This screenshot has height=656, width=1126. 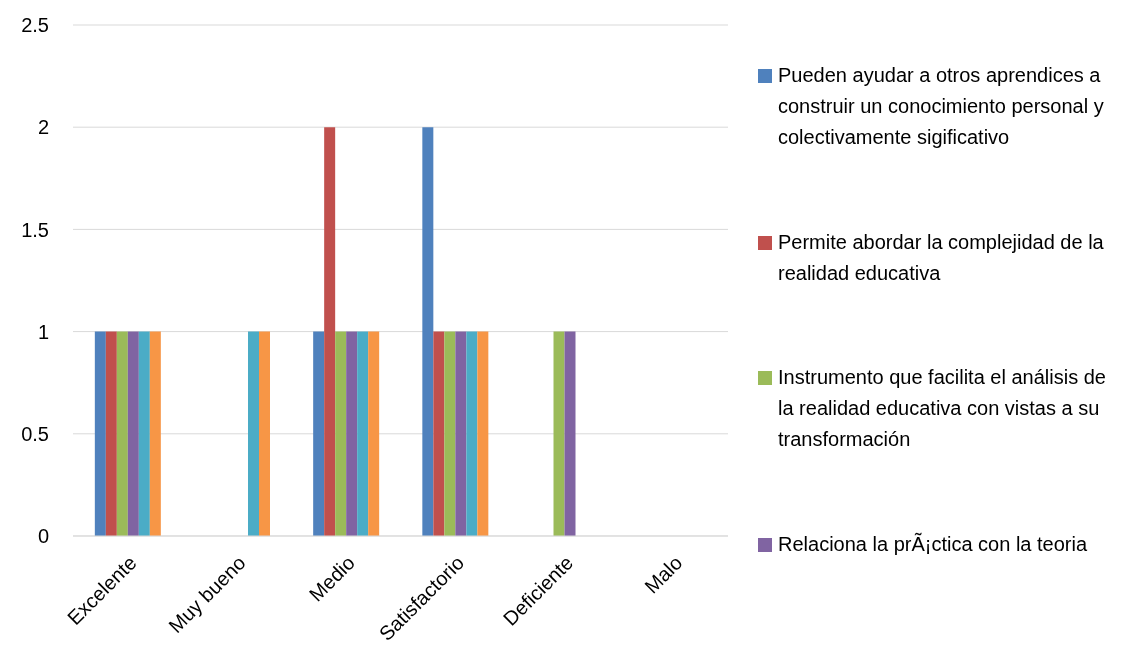 I want to click on y-tick-label: 0.5, so click(x=35, y=433).